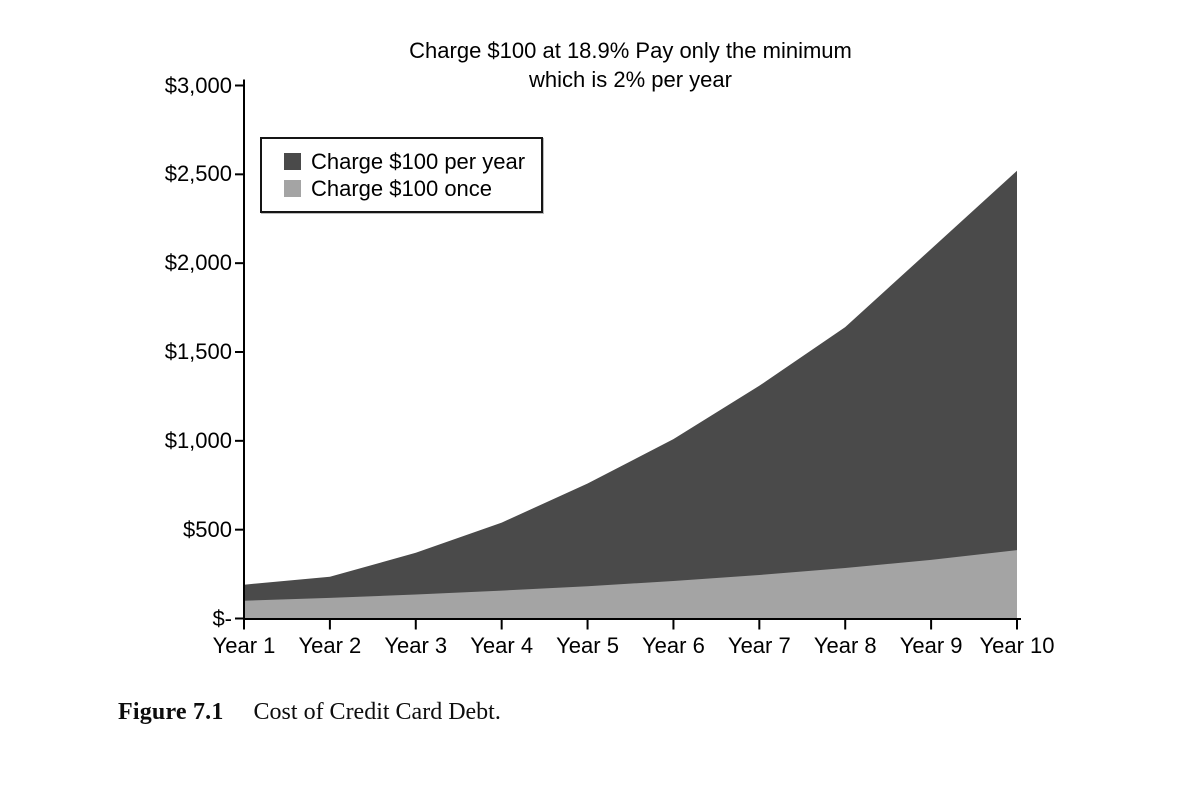  What do you see at coordinates (416, 645) in the screenshot?
I see `x-axis-tick-label: Year 3` at bounding box center [416, 645].